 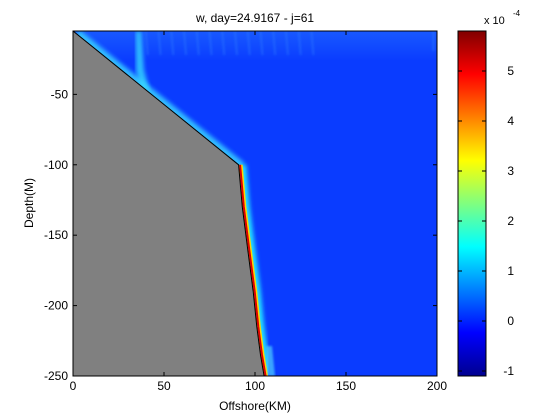 What do you see at coordinates (29, 203) in the screenshot?
I see `y-axis-label: Depth(M)` at bounding box center [29, 203].